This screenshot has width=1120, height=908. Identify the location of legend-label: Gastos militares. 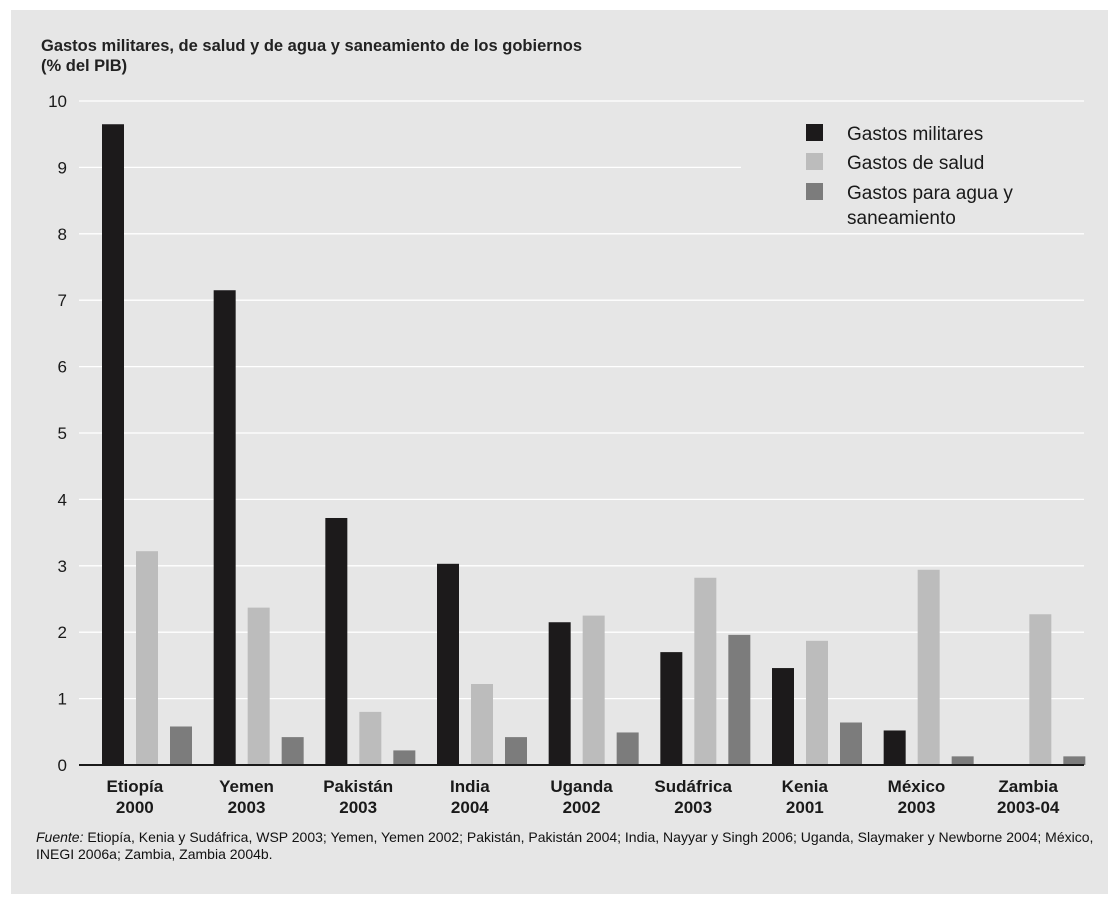
(915, 134).